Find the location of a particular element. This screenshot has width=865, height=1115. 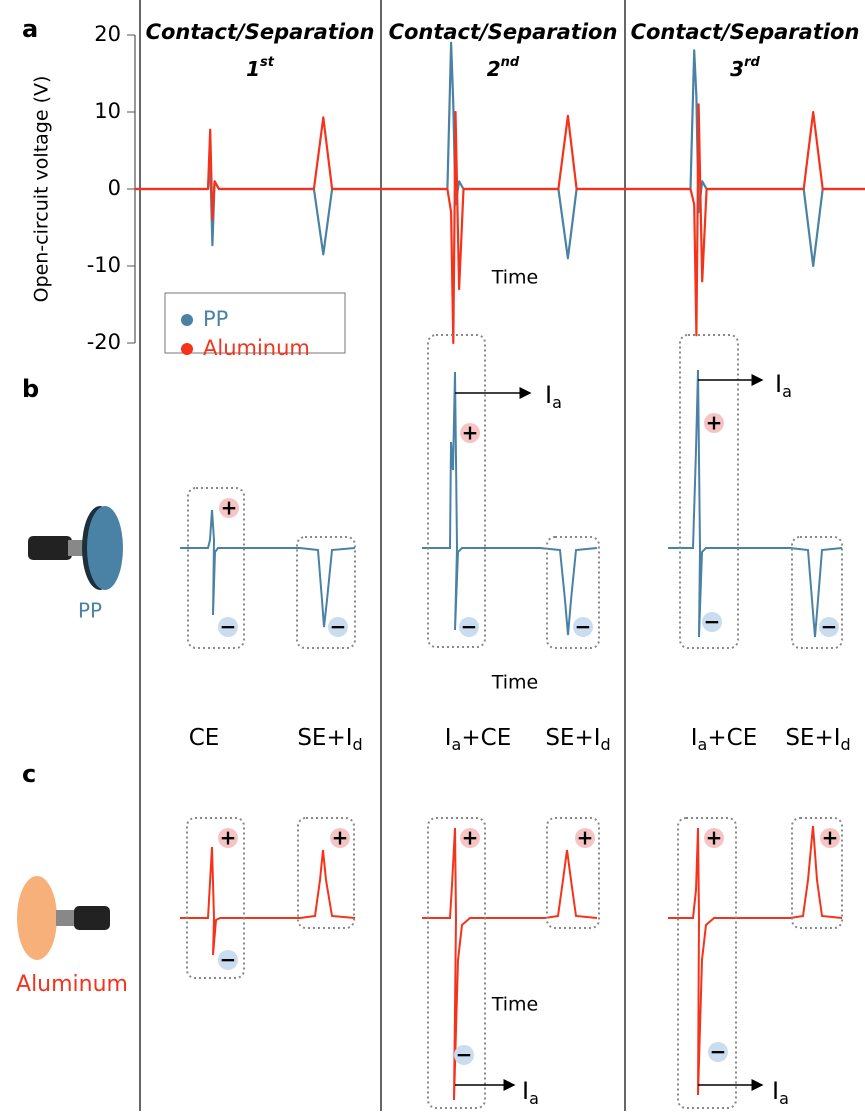

mode-sub: a is located at coordinates (457, 744).